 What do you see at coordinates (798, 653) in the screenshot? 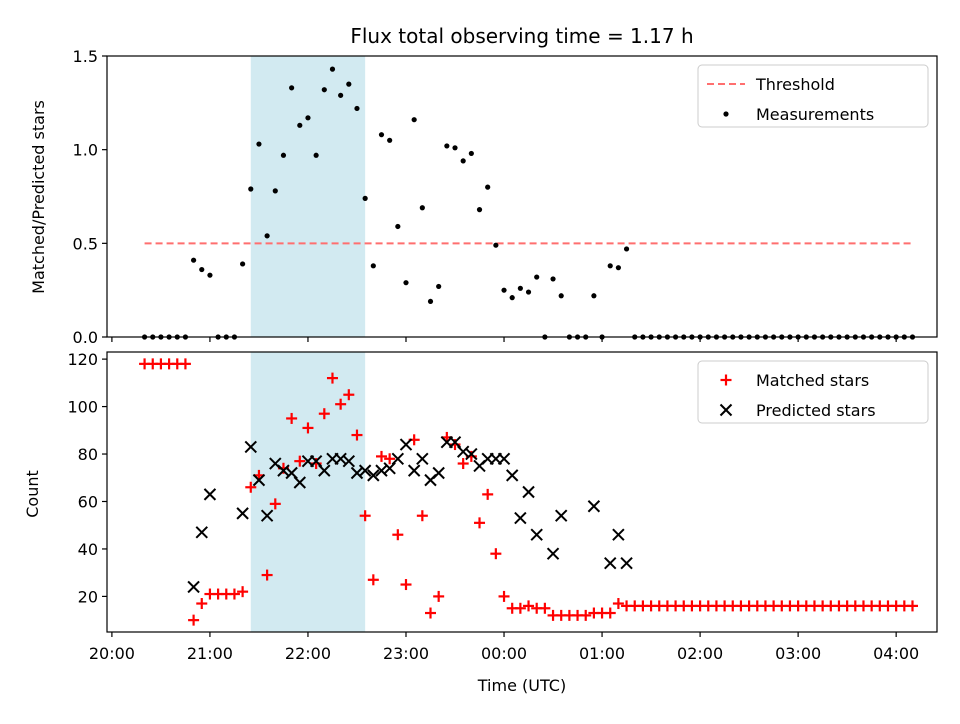
I see `x-tick-label: 03:00` at bounding box center [798, 653].